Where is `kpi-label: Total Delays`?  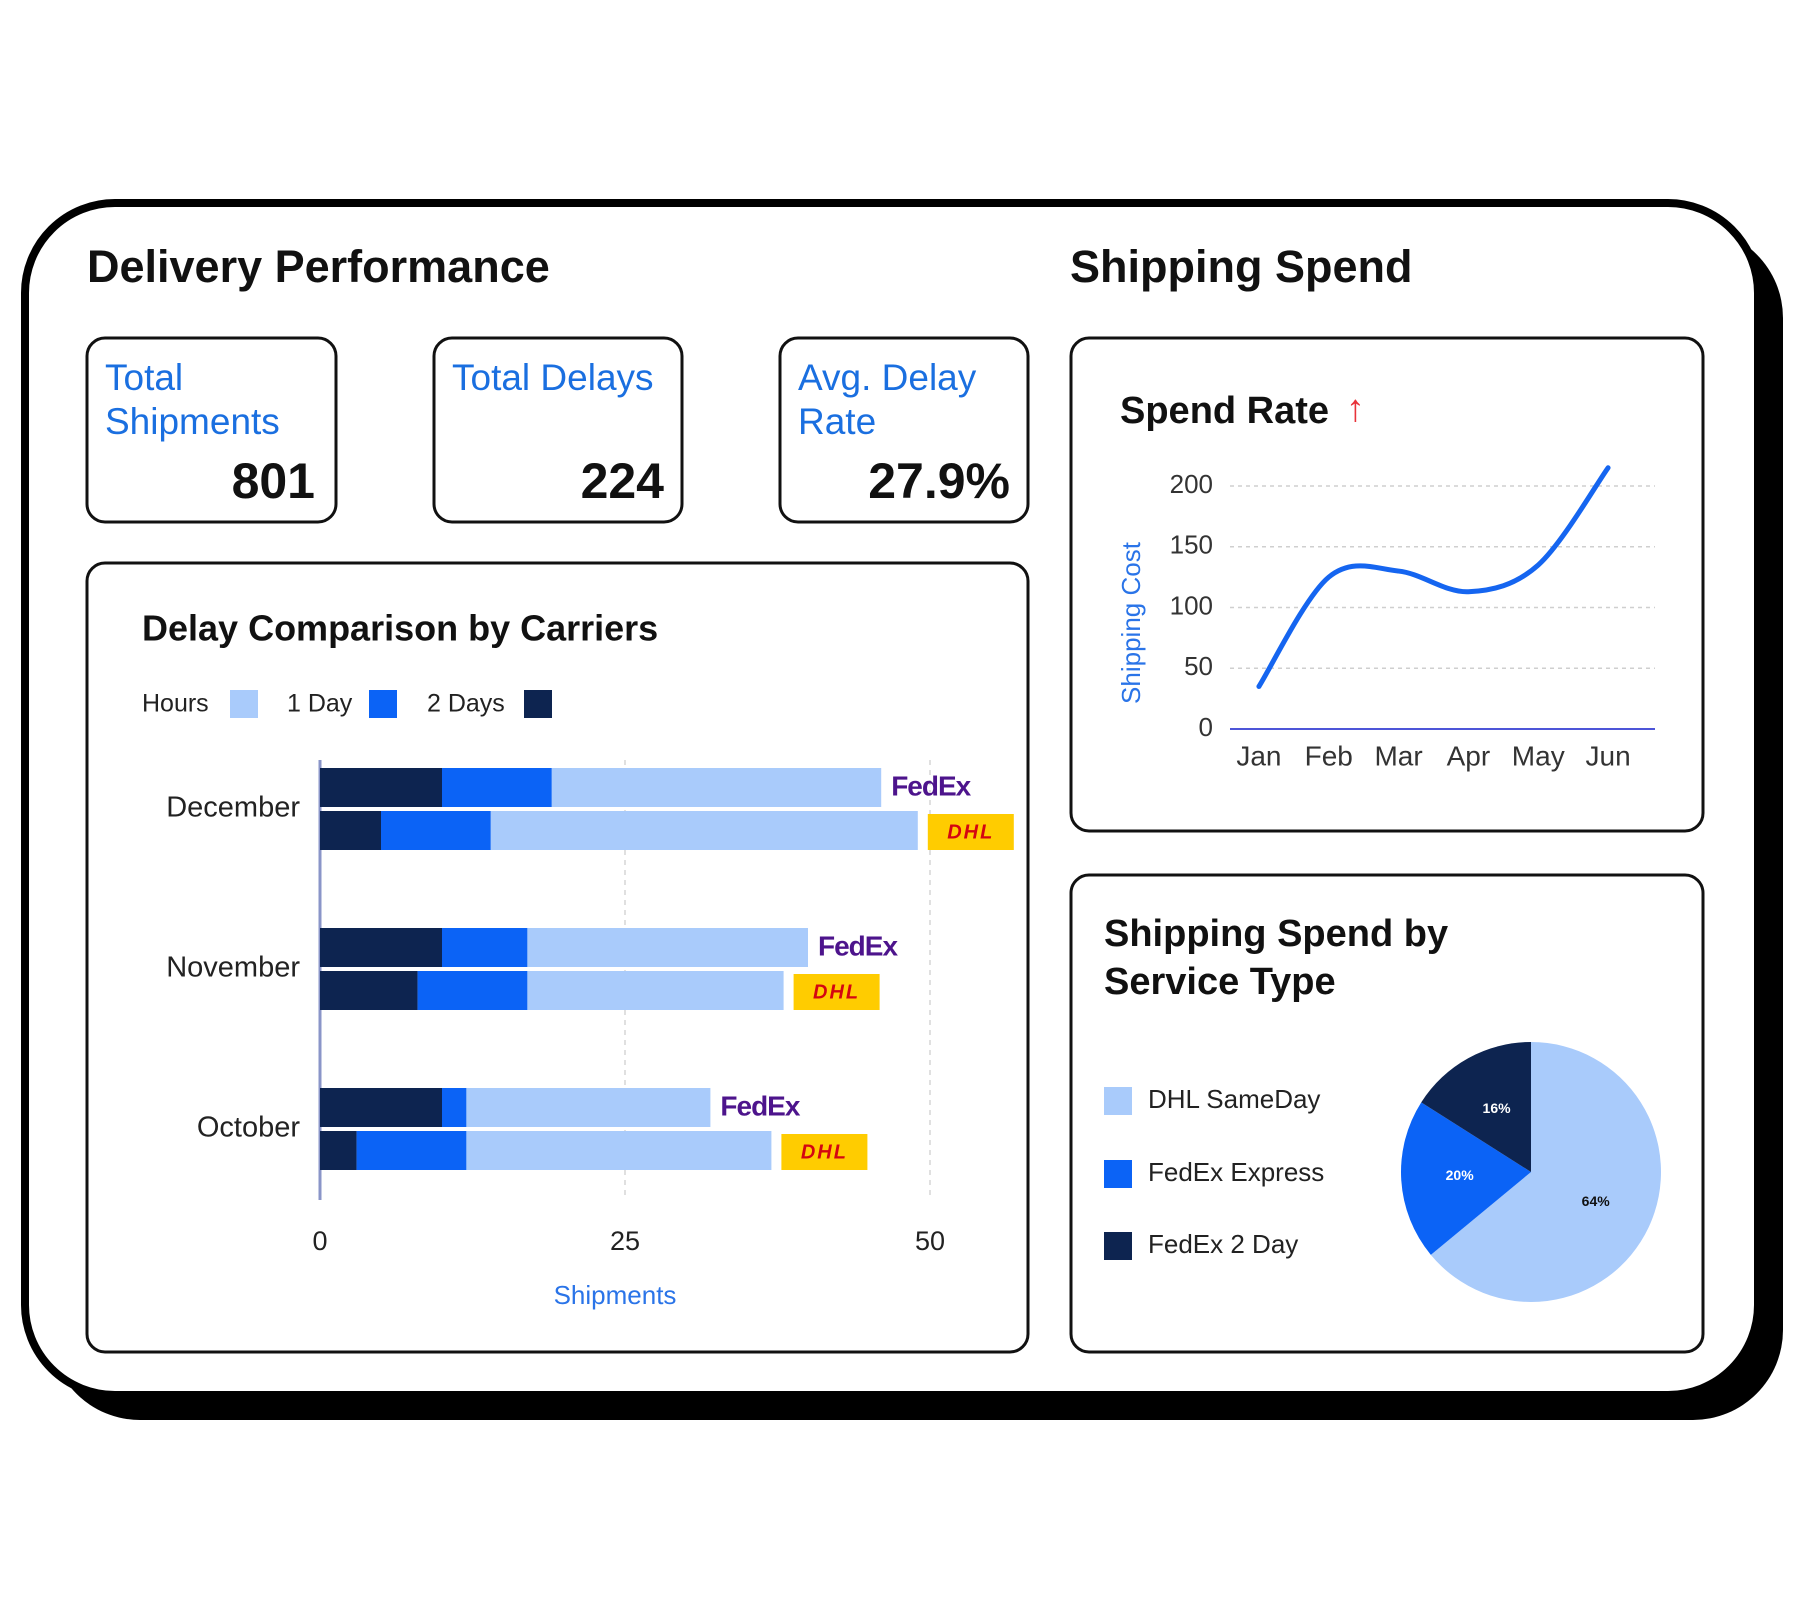
kpi-label: Total Delays is located at coordinates (553, 377).